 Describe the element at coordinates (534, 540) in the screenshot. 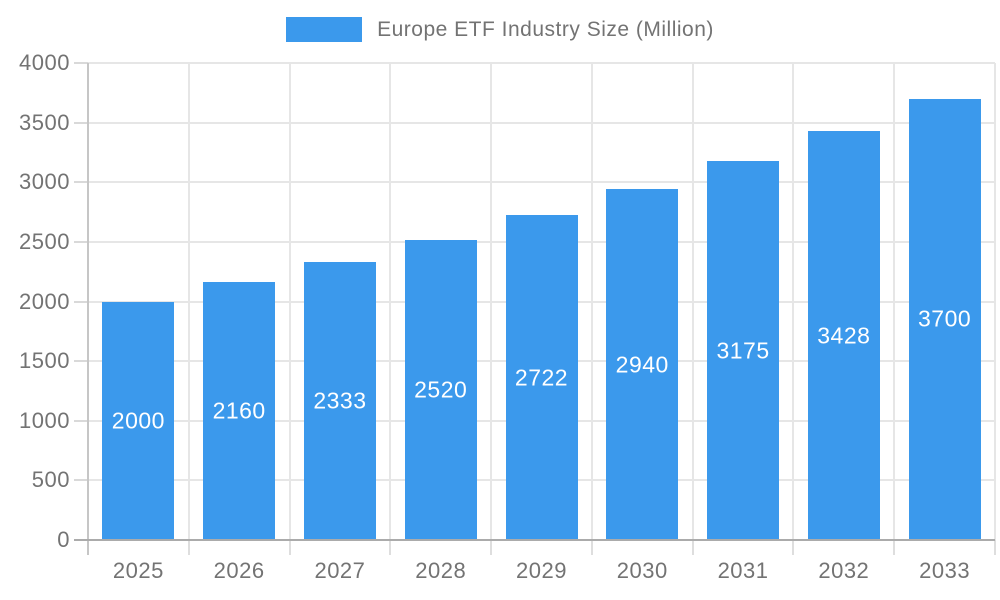

I see `x-axis-line` at that location.